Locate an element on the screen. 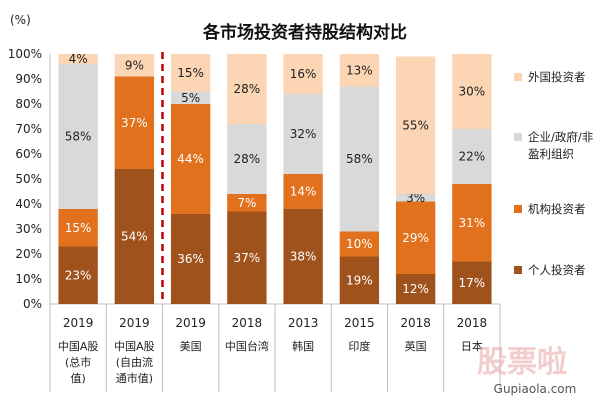  data-label: 22% is located at coordinates (472, 157).